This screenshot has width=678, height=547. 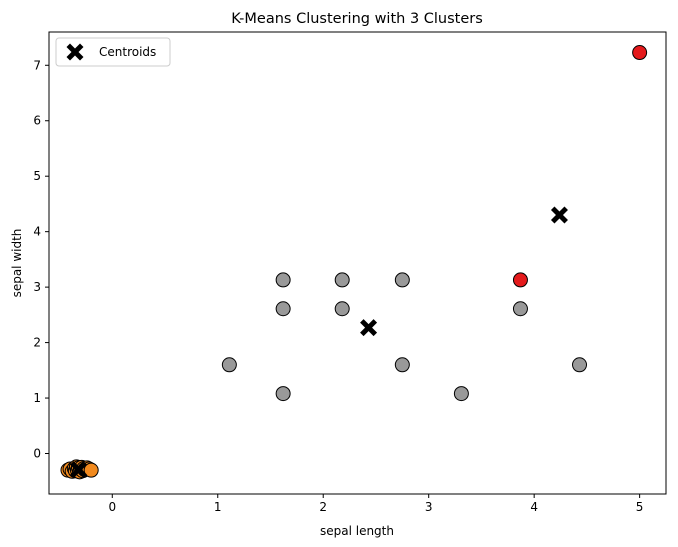 I want to click on x-tick-label: 2, so click(x=323, y=507).